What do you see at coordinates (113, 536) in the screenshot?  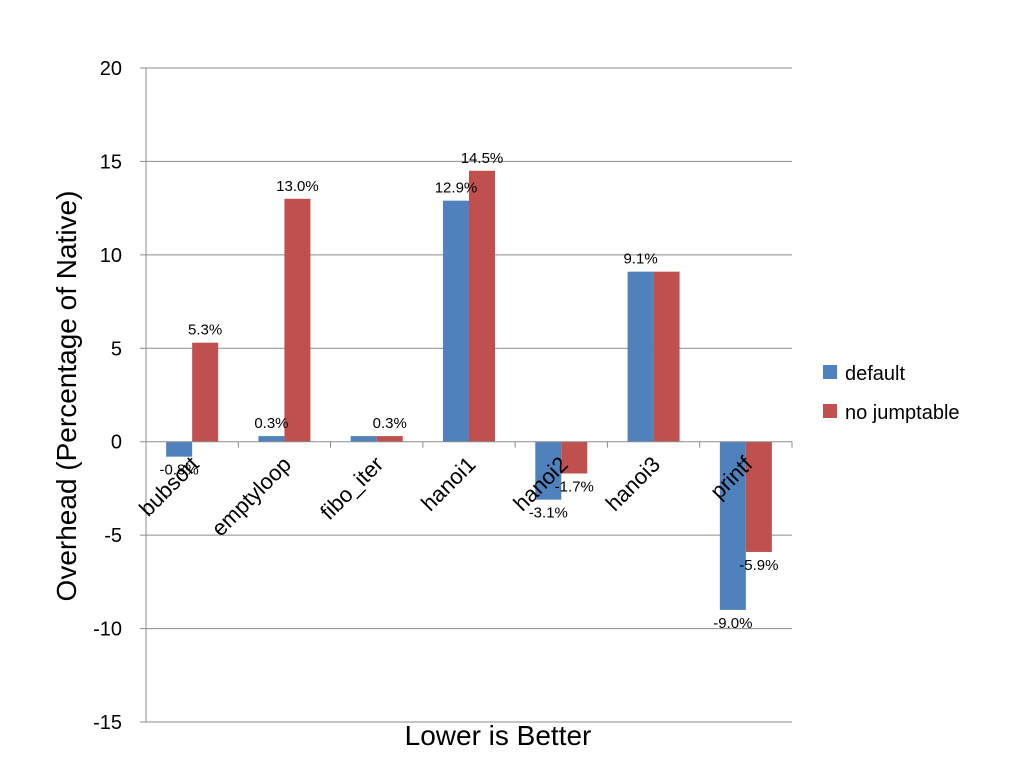 I see `y-tick-label: -5` at bounding box center [113, 536].